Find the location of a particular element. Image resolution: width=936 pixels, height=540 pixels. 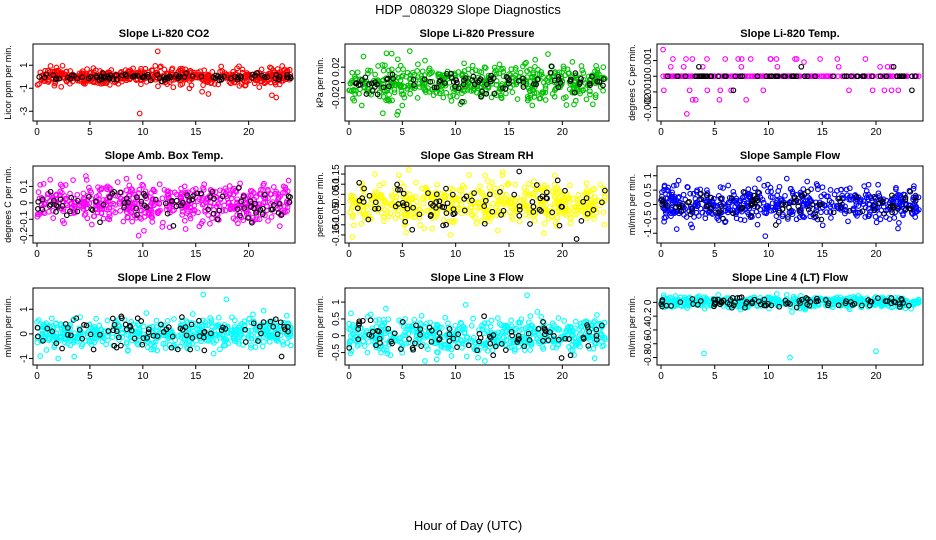

x-tick-label: 15 is located at coordinates (509, 376).